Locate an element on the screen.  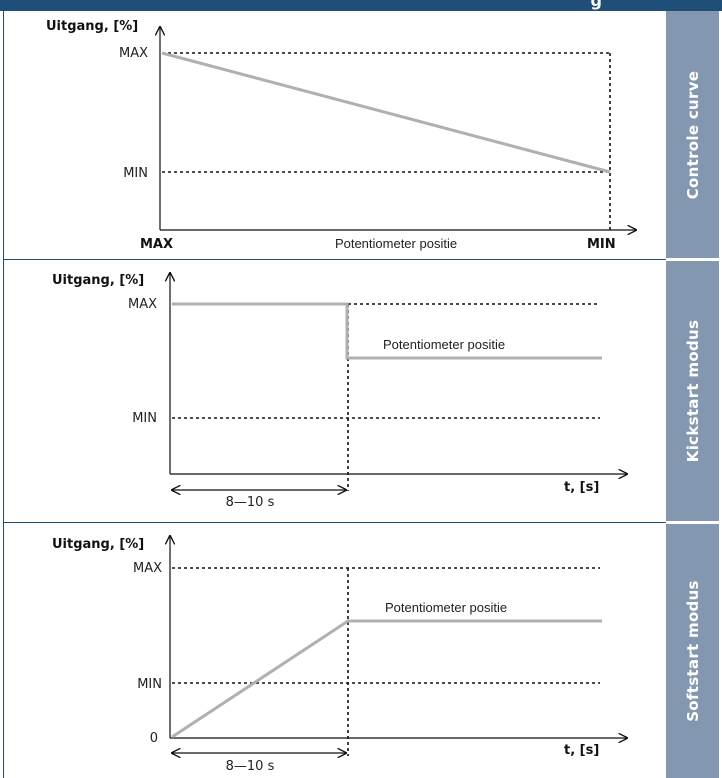
control-curve-line is located at coordinates (386, 112).